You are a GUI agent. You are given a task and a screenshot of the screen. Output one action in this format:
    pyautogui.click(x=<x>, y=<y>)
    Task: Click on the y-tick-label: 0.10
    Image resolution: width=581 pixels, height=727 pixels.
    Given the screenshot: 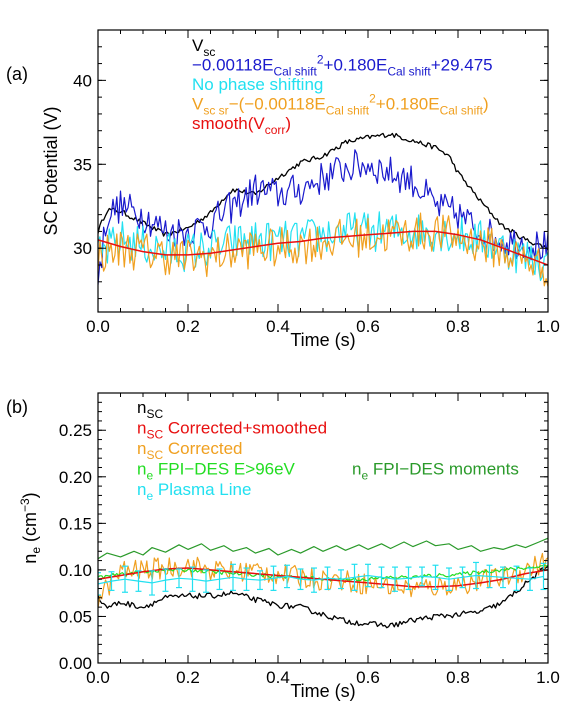 What is the action you would take?
    pyautogui.click(x=75, y=570)
    